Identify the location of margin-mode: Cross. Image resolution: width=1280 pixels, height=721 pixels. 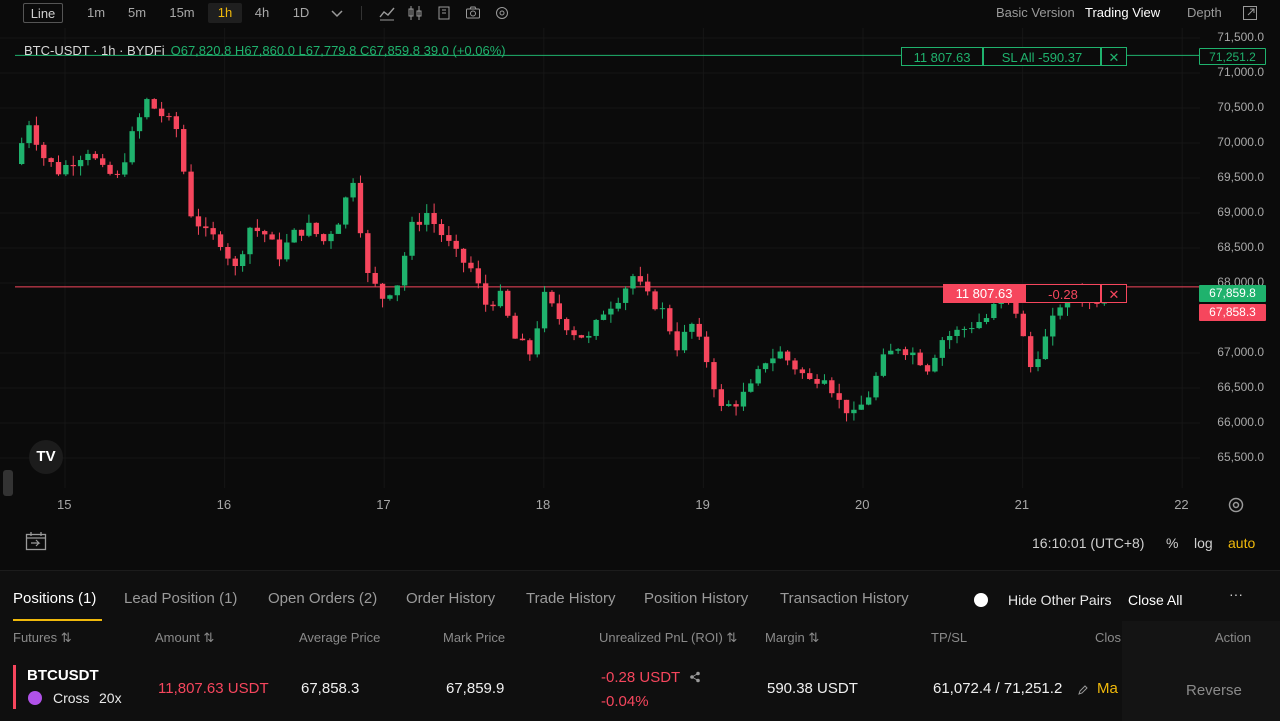
(71, 698).